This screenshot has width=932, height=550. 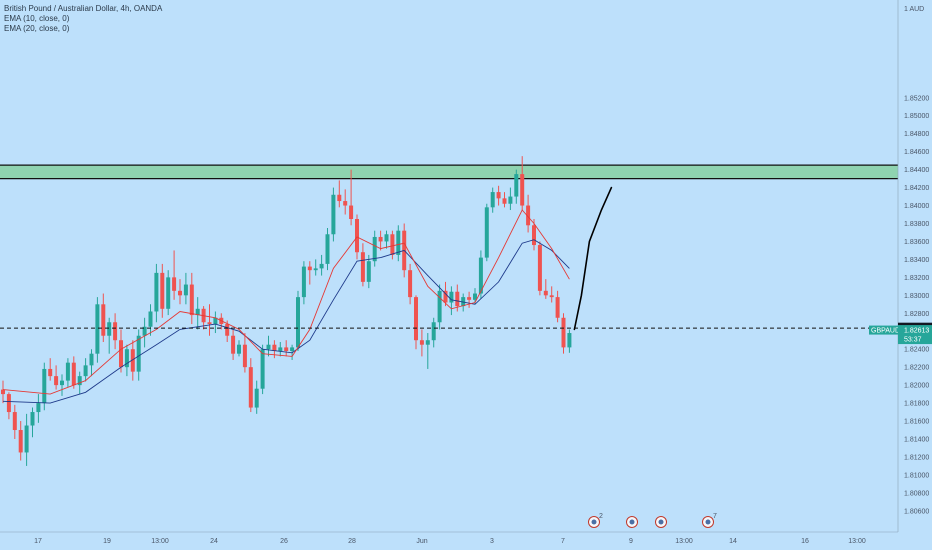 What do you see at coordinates (631, 541) in the screenshot?
I see `time-tick-label: 9` at bounding box center [631, 541].